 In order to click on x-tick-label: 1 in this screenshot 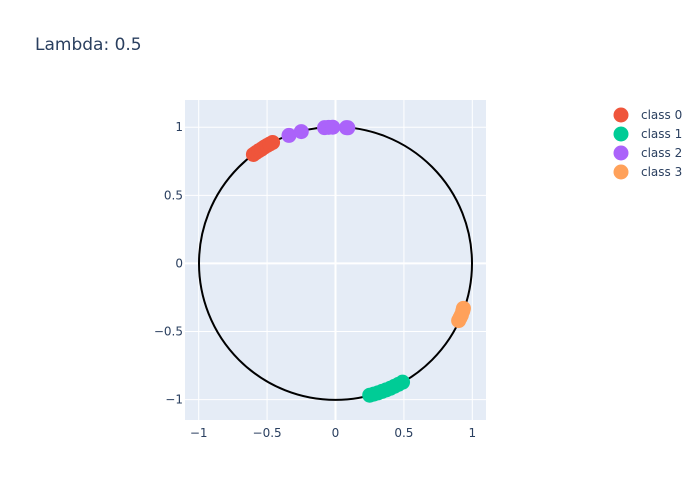, I will do `click(472, 433)`.